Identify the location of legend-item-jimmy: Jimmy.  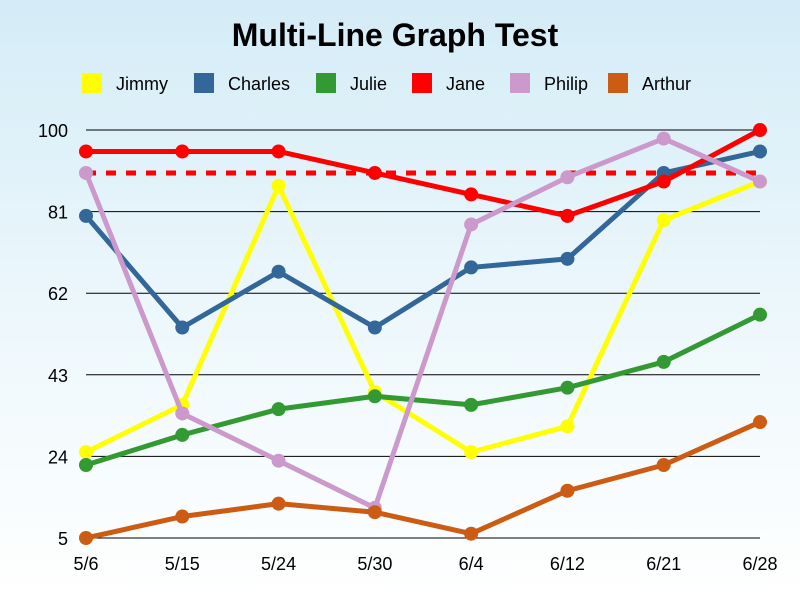
(125, 83).